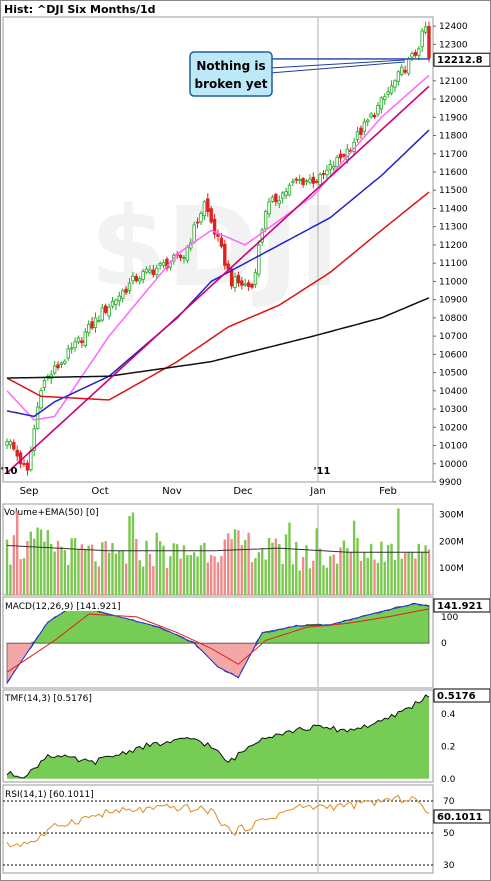  I want to click on price-tick-label: 11200, so click(453, 246).